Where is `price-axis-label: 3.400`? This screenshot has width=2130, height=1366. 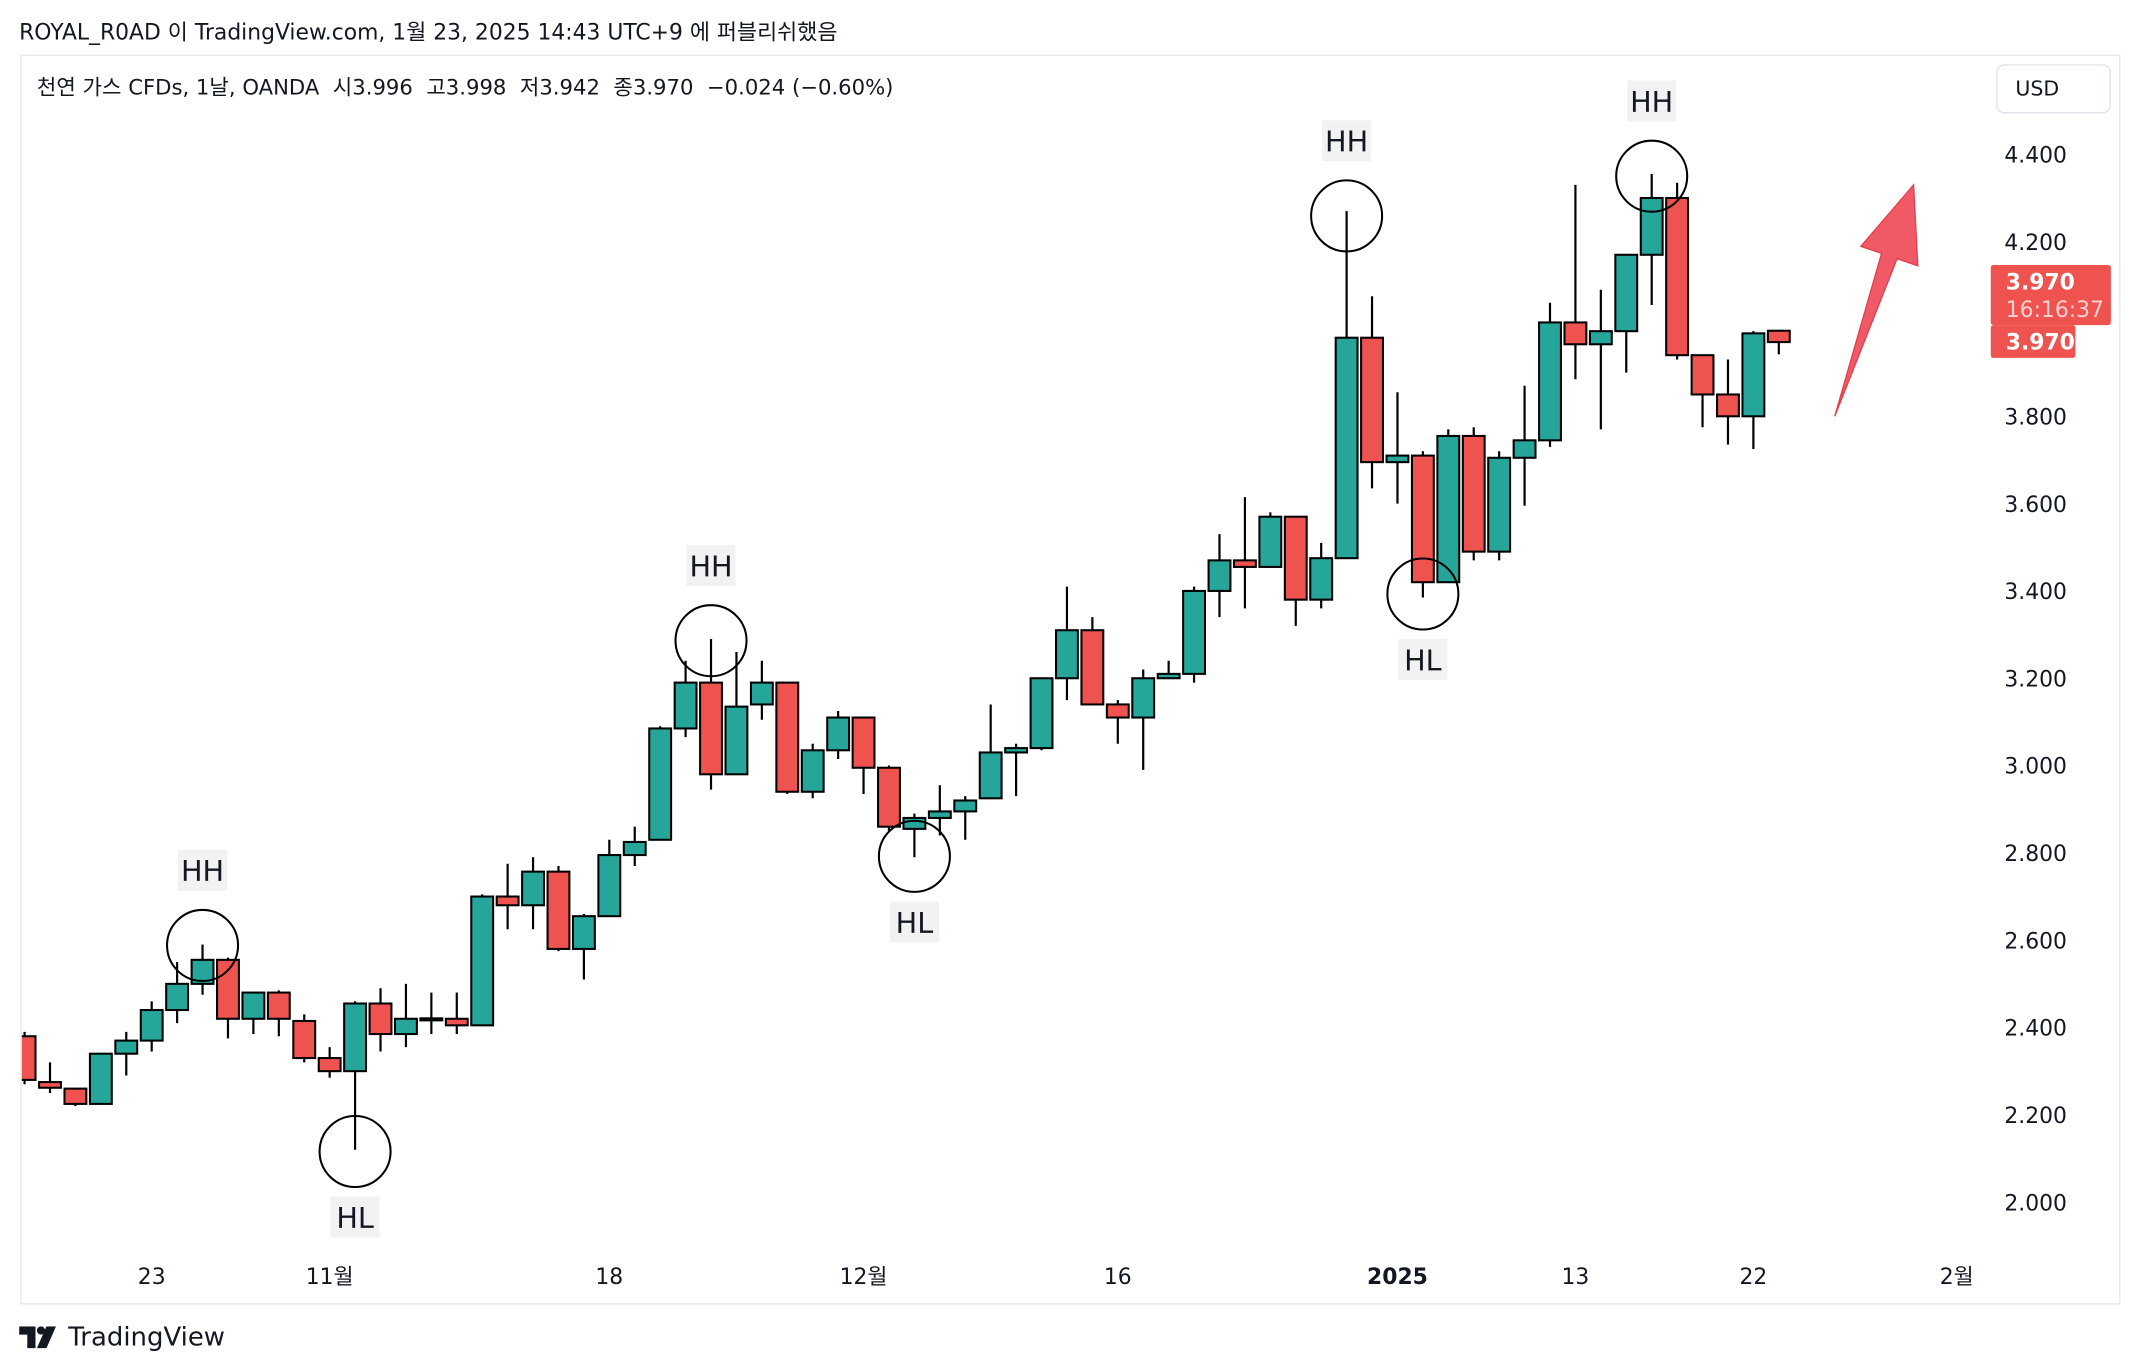 price-axis-label: 3.400 is located at coordinates (2035, 592).